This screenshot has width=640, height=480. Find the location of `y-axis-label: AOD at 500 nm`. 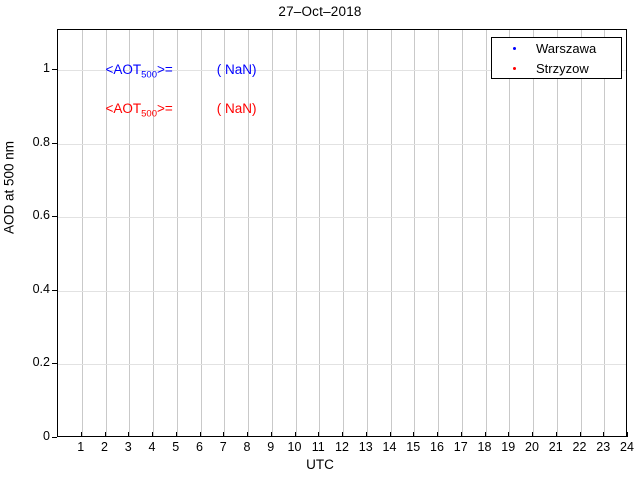

y-axis-label: AOD at 500 nm is located at coordinates (9, 187).